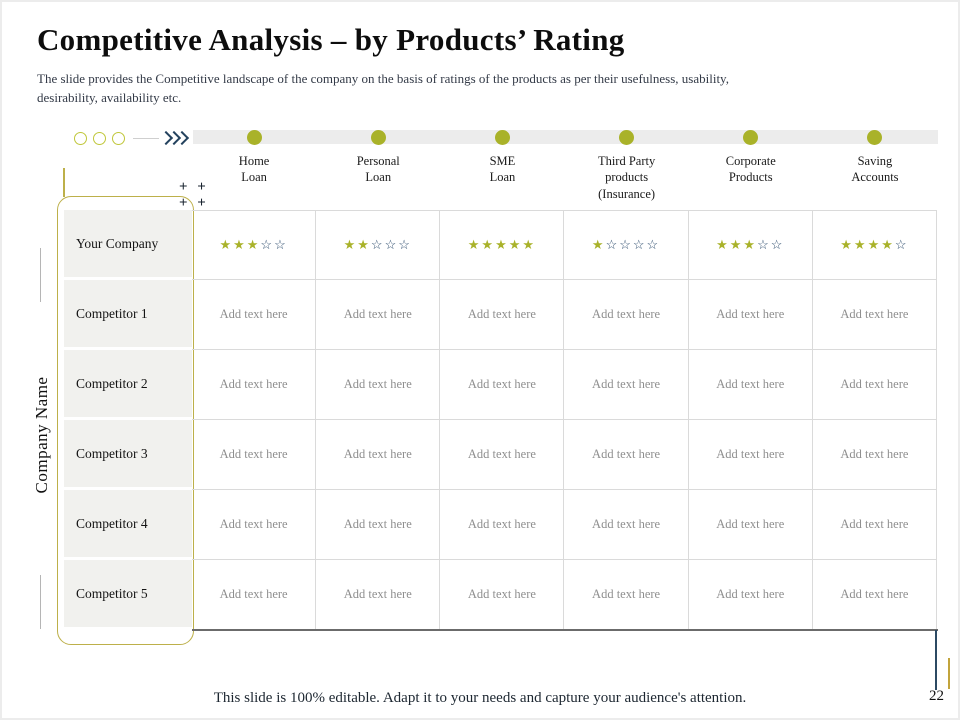  What do you see at coordinates (949, 673) in the screenshot?
I see `corner-accent-gold` at bounding box center [949, 673].